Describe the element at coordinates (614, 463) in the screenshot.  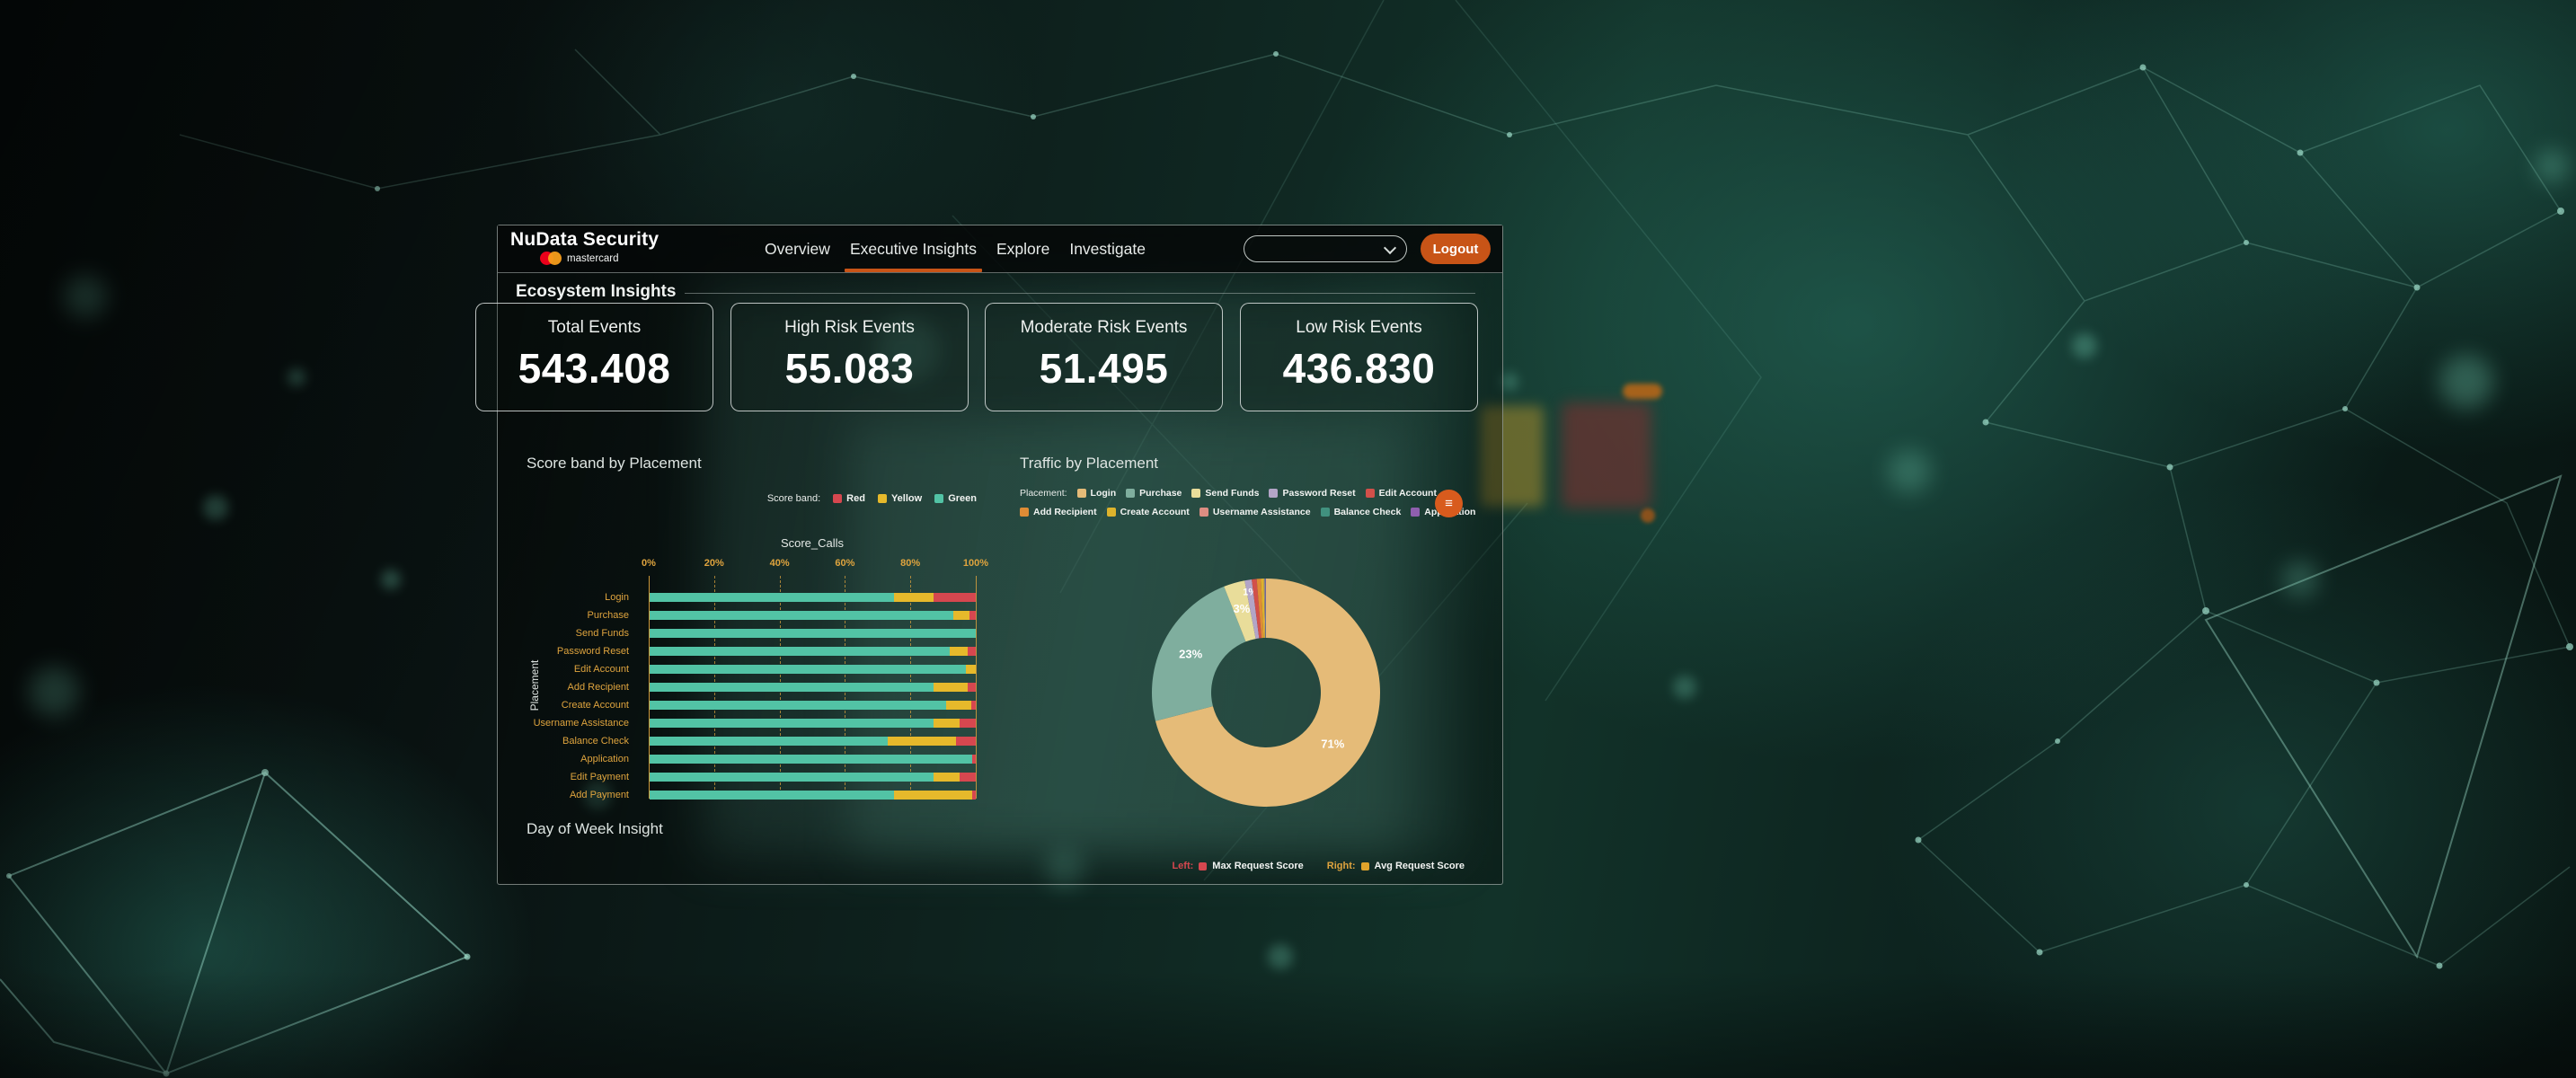
I see `scoreband-chart-title: Score band by Placement` at that location.